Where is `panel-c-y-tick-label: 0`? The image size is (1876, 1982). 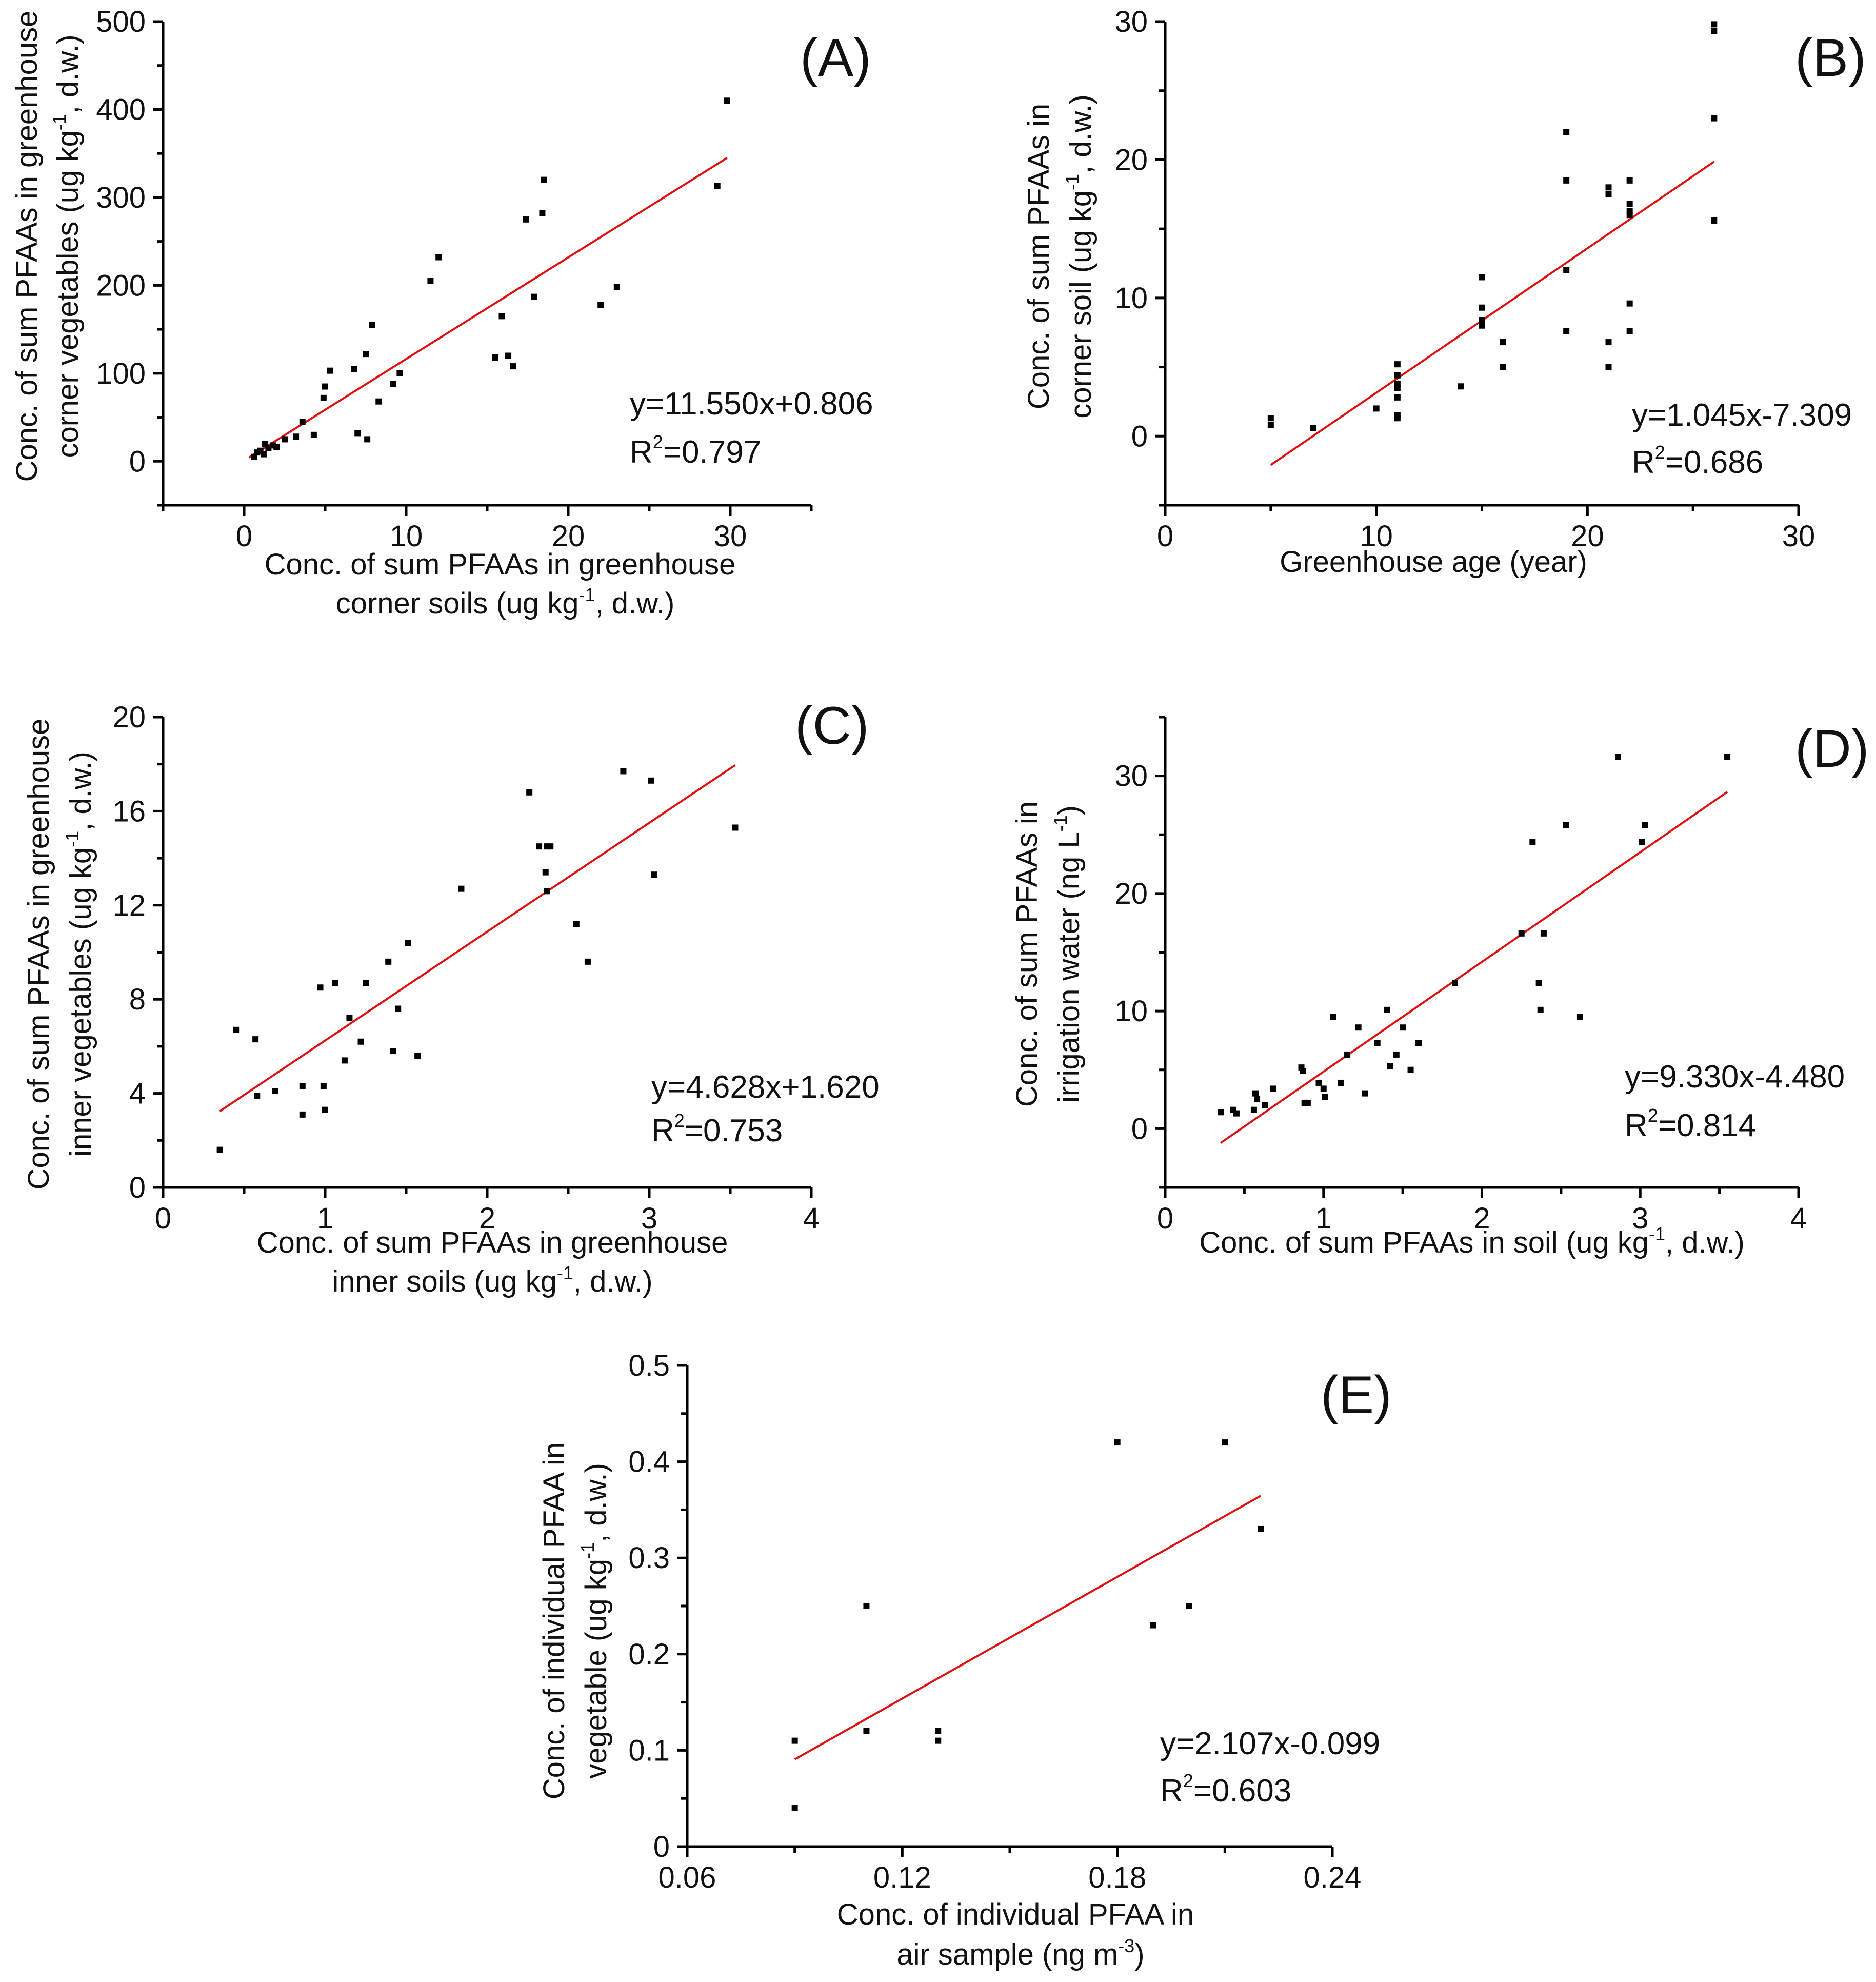
panel-c-y-tick-label: 0 is located at coordinates (137, 1187).